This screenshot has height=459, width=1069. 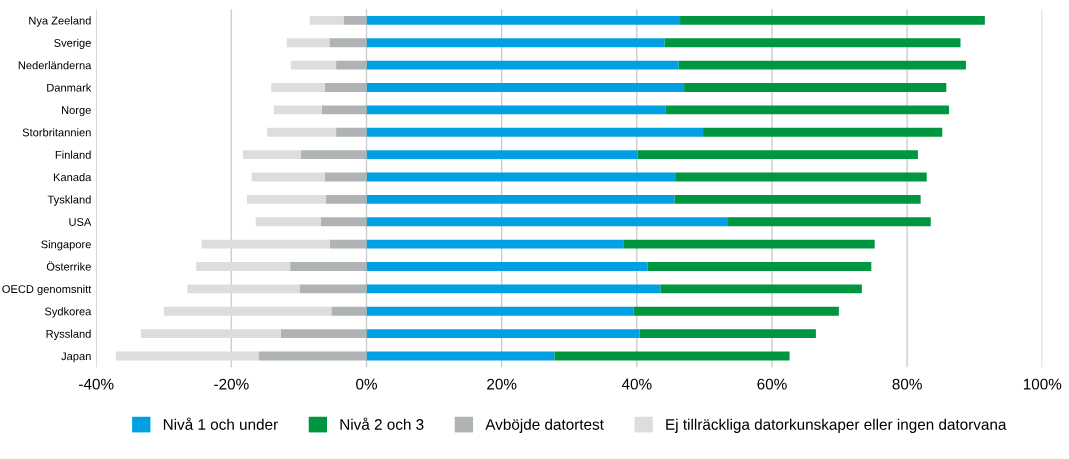 I want to click on legend-label: Nivå 1 och under, so click(x=220, y=423).